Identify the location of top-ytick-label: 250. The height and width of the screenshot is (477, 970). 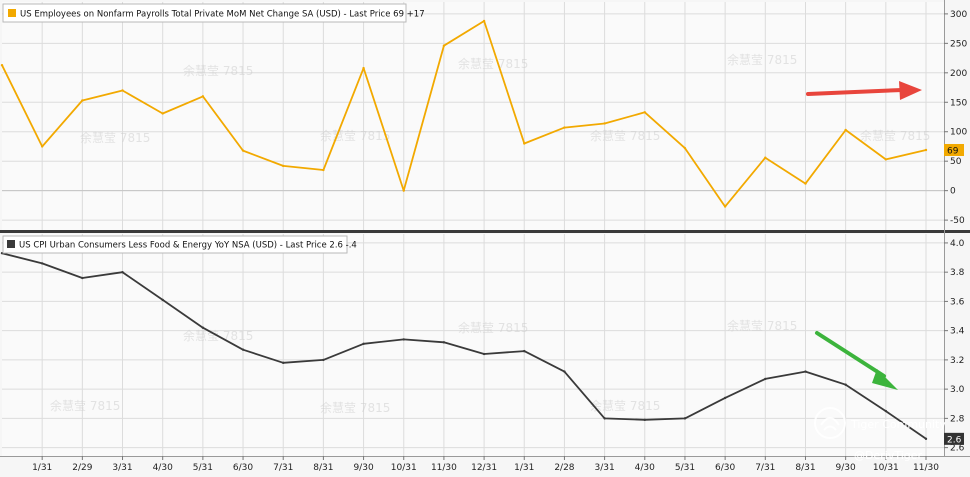
(958, 44).